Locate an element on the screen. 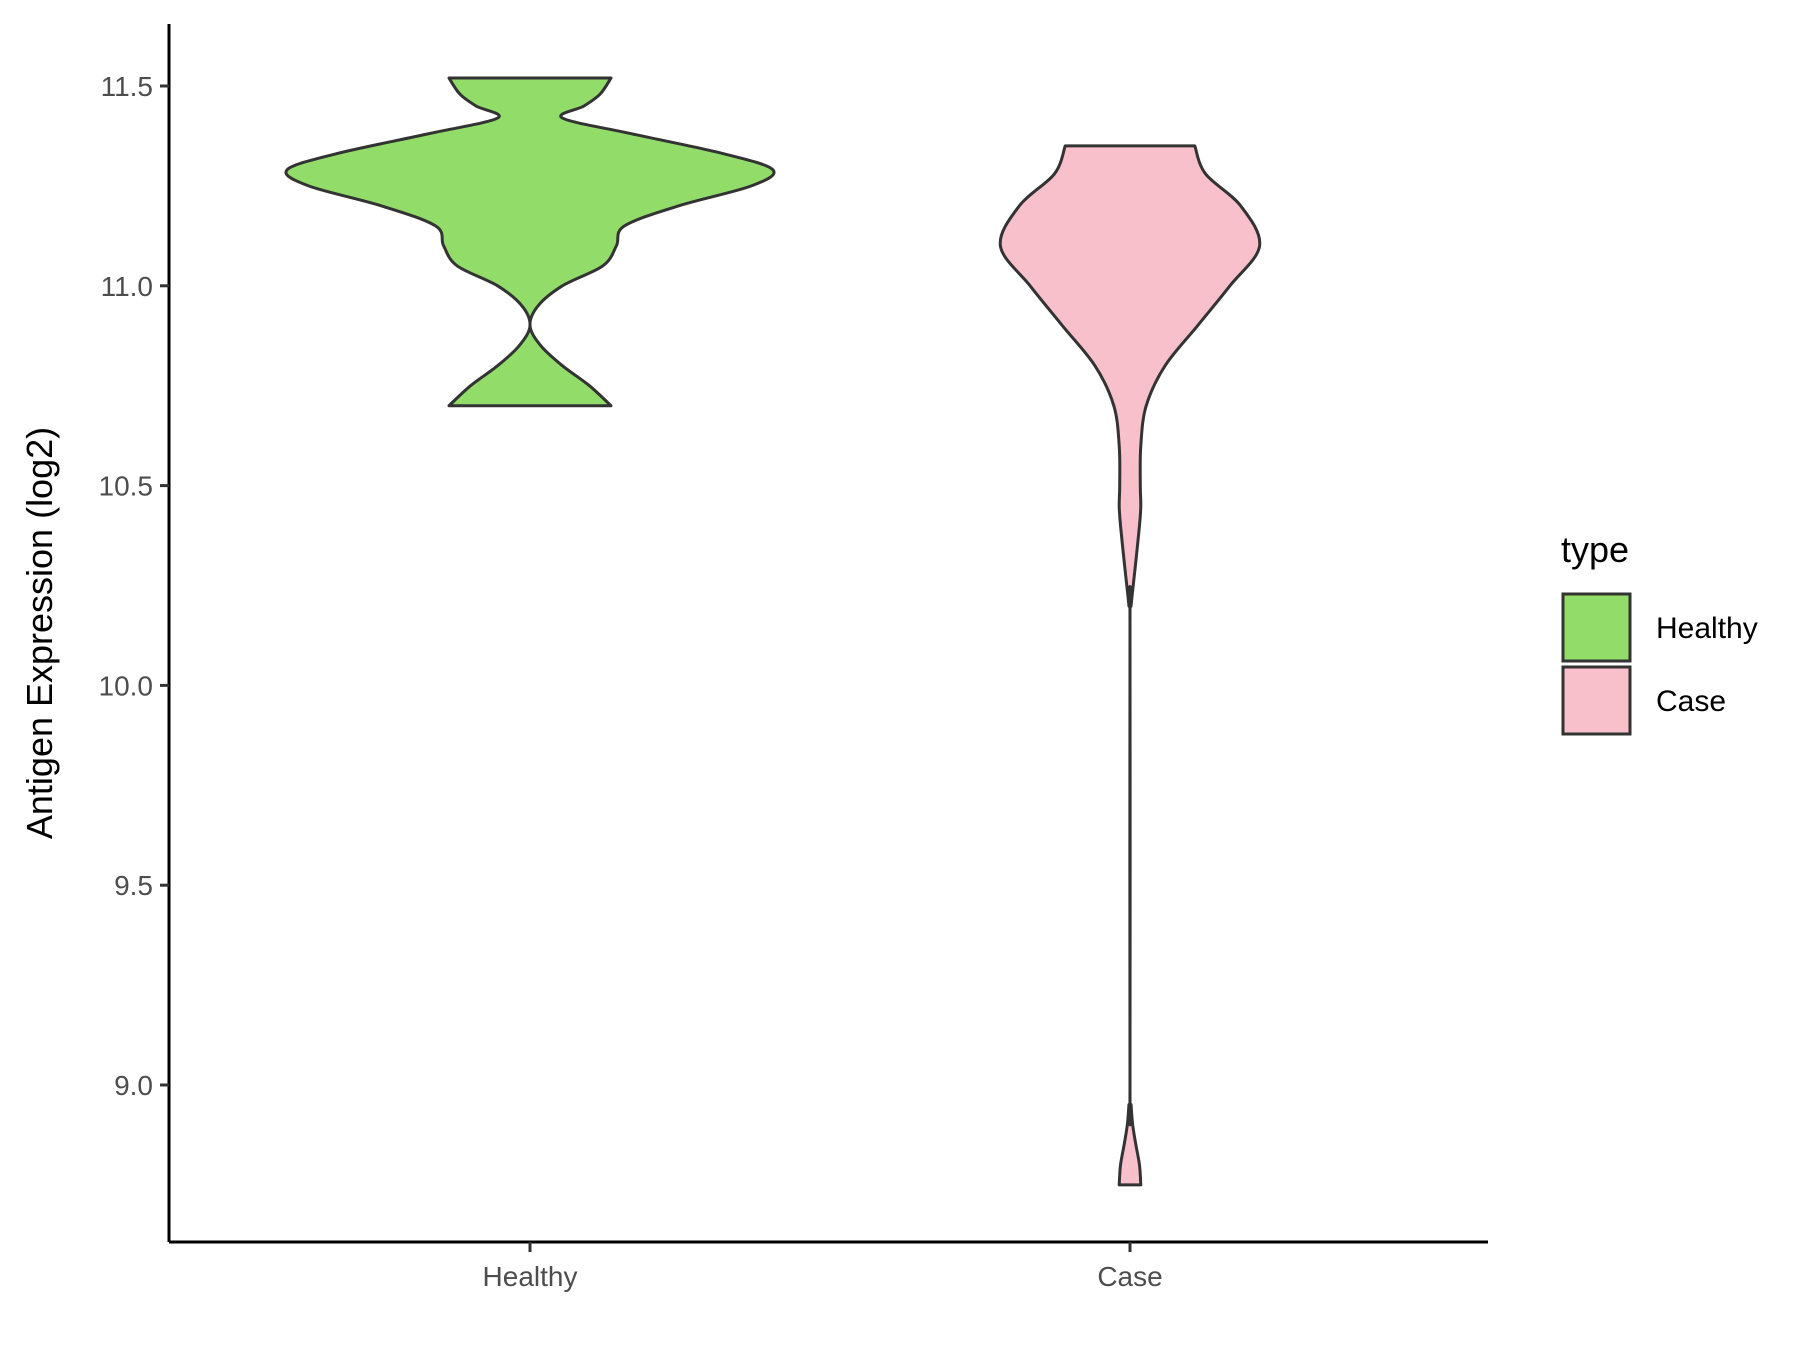 This screenshot has width=1800, height=1350. violin-healthy is located at coordinates (530, 242).